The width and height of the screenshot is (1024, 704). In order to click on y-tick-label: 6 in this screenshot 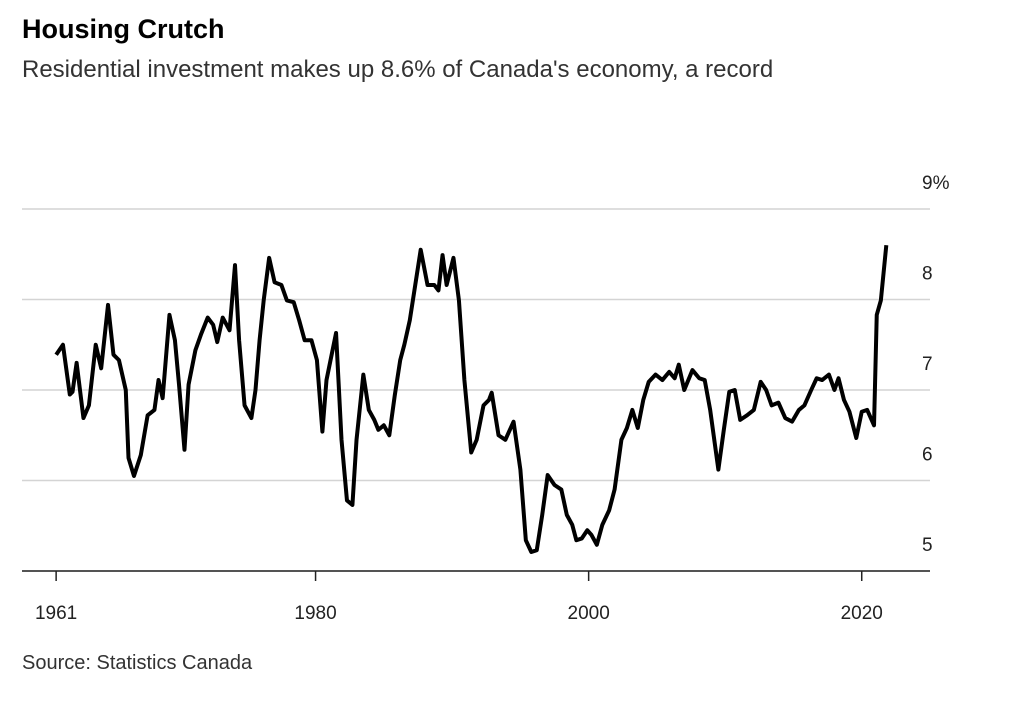, I will do `click(927, 455)`.